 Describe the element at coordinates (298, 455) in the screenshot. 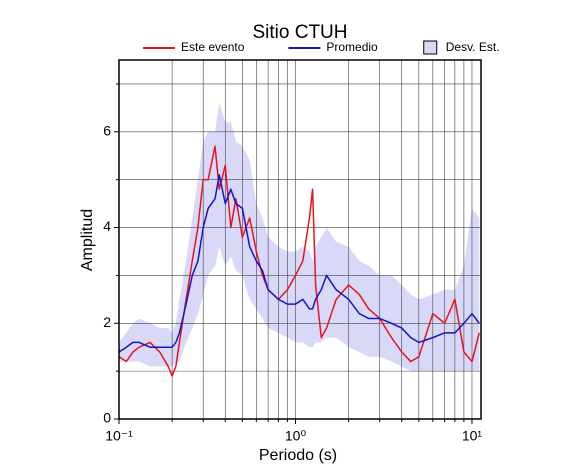

I see `x-axis-label: Periodo (s)` at that location.